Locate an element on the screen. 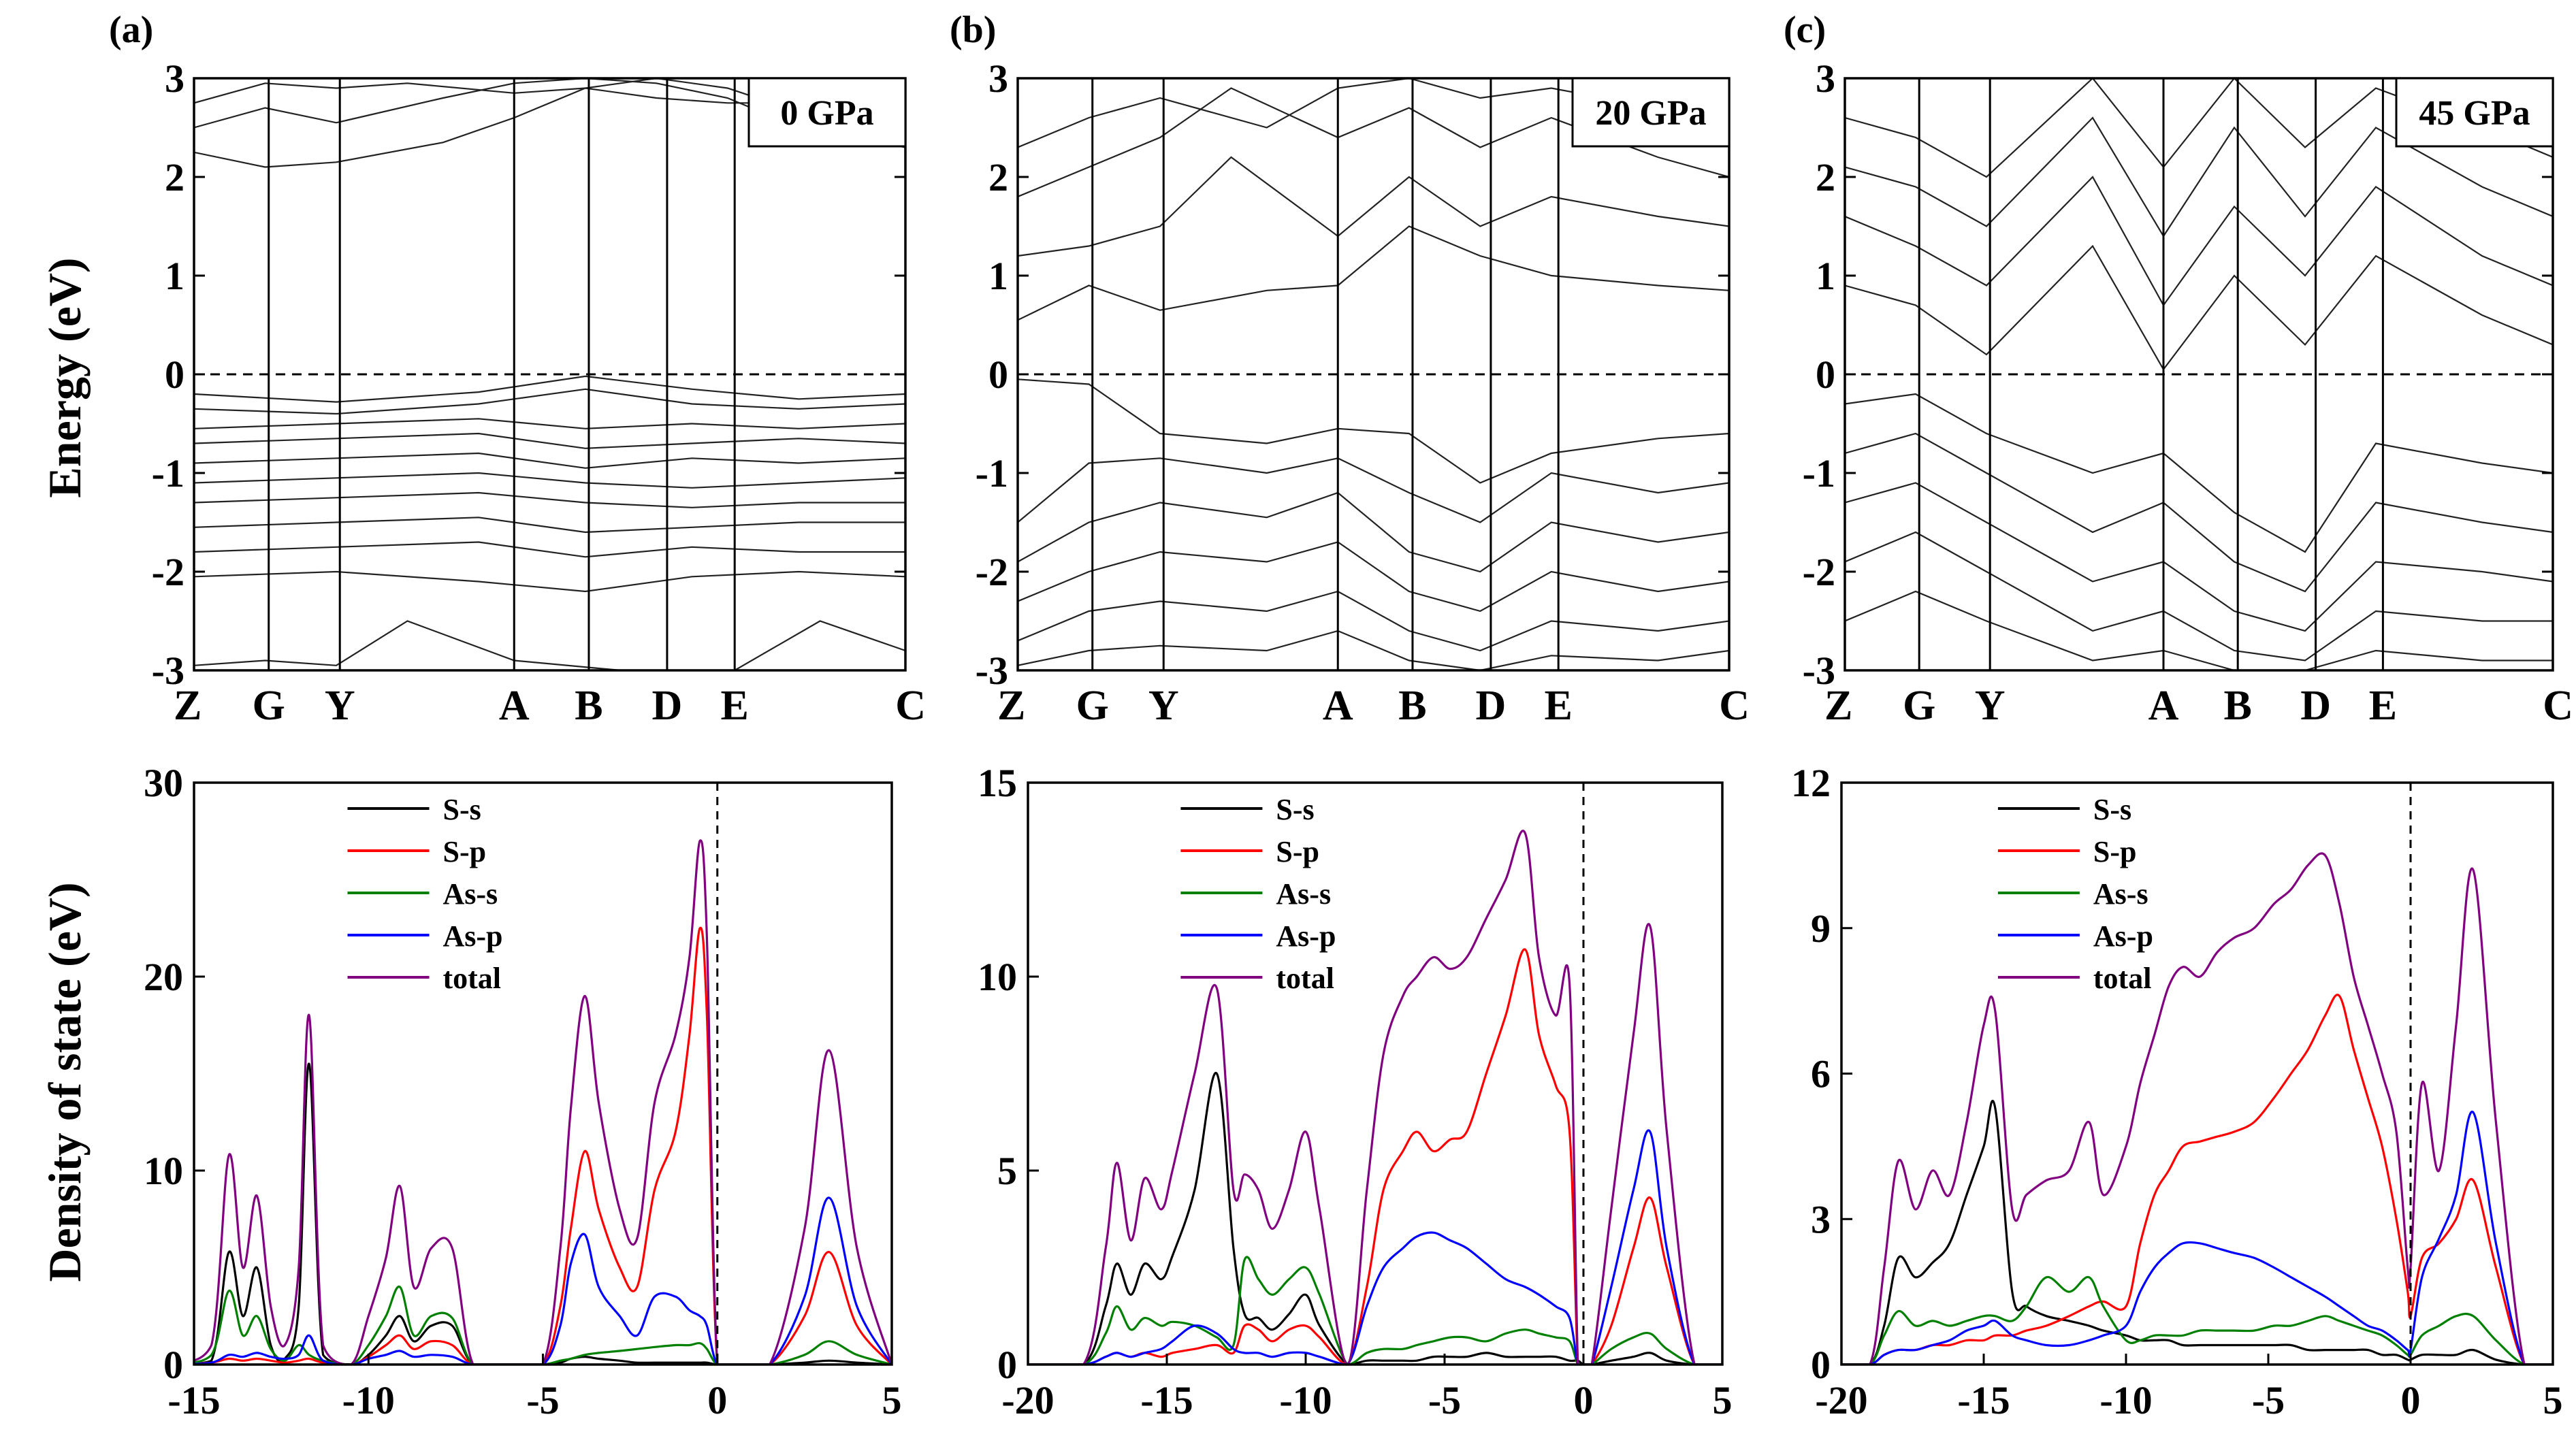 This screenshot has width=2576, height=1453. band-panel-2: Z G Y A B D E C -3 -2 -1 0 1 2 3 20 GPa is located at coordinates (1363, 392).